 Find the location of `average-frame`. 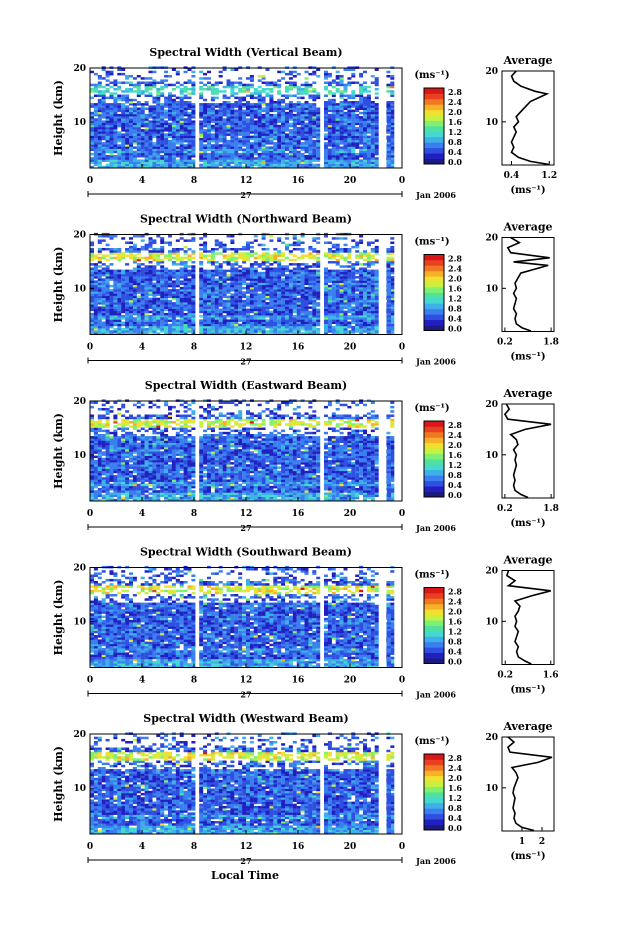

average-frame is located at coordinates (528, 451).